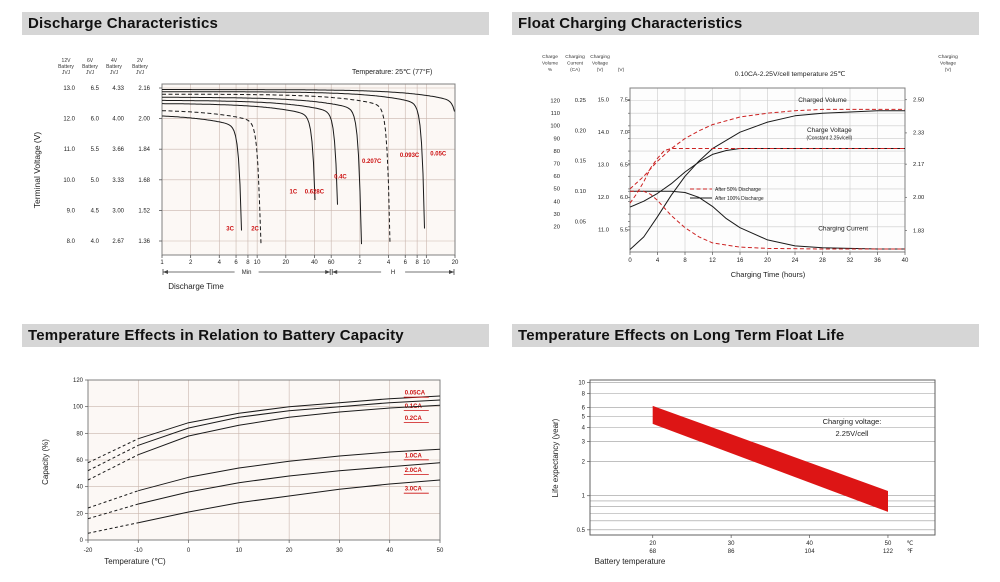 This screenshot has height=582, width=1000. Describe the element at coordinates (113, 451) in the screenshot. I see `capacity-curve-0.05CA-dashed` at that location.